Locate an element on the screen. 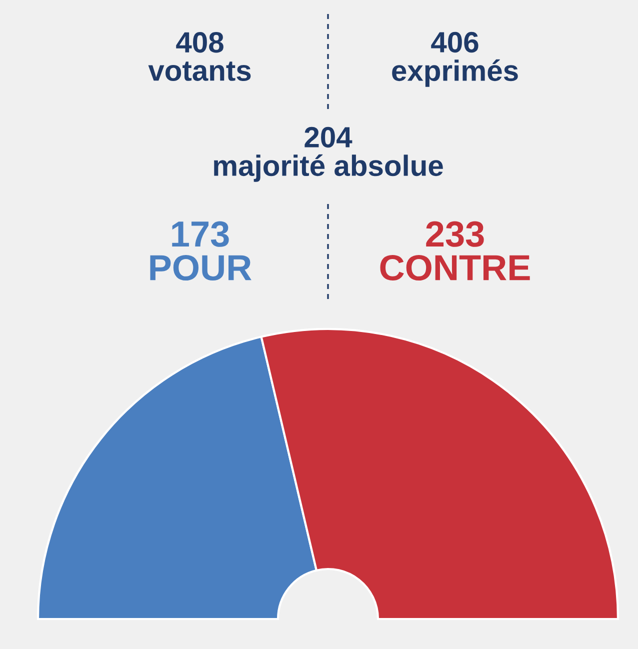 This screenshot has height=649, width=638. text: 406 exprimés is located at coordinates (455, 59).